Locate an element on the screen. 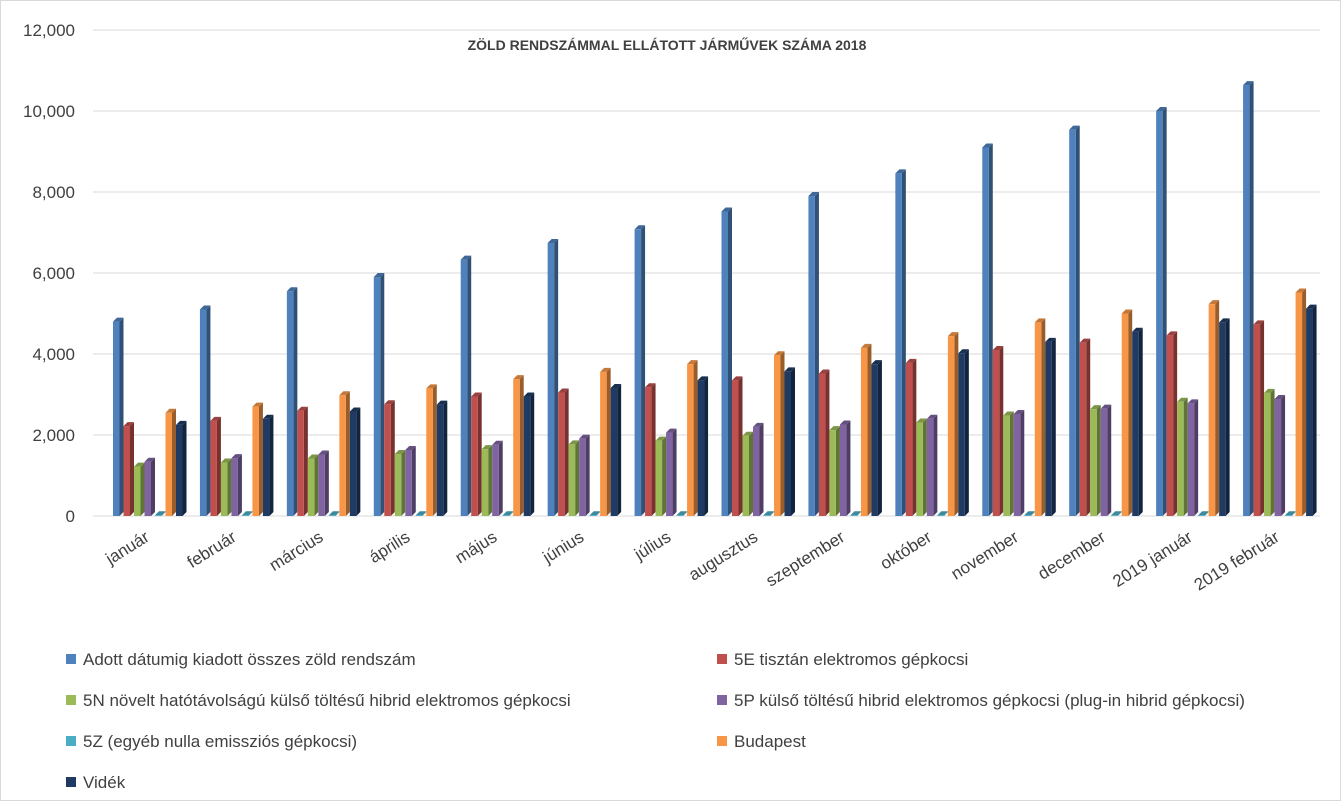  x-tick-label: 2019 január is located at coordinates (1152, 559).